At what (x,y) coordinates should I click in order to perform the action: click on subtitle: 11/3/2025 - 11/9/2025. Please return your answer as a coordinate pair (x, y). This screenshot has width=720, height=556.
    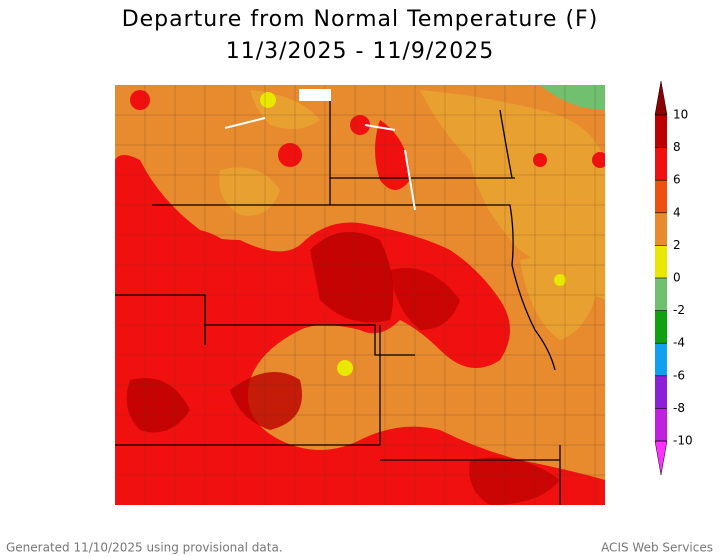
    Looking at the image, I should click on (360, 51).